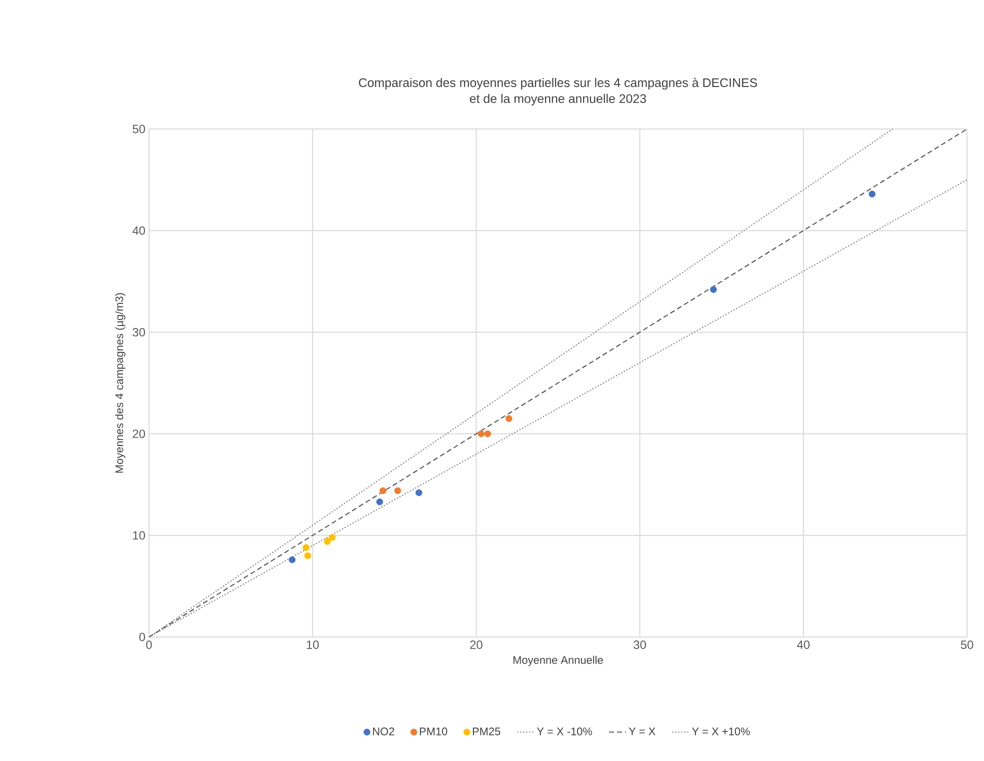 This screenshot has height=761, width=984. I want to click on x-axis-title: Moyenne Annuelle, so click(558, 661).